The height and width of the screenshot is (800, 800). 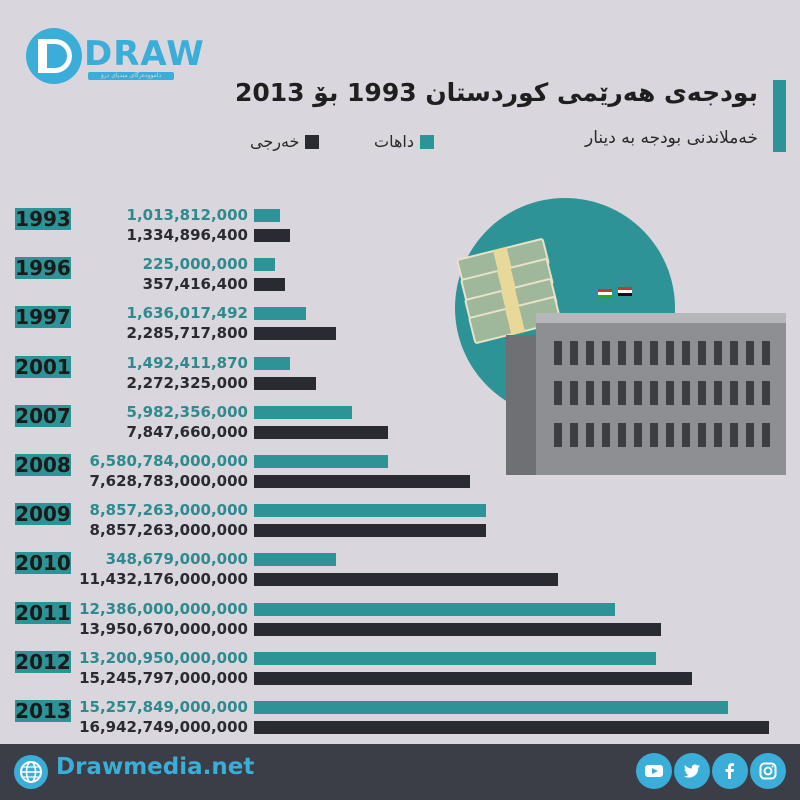 I want to click on expense-bar-2011, so click(x=457, y=629).